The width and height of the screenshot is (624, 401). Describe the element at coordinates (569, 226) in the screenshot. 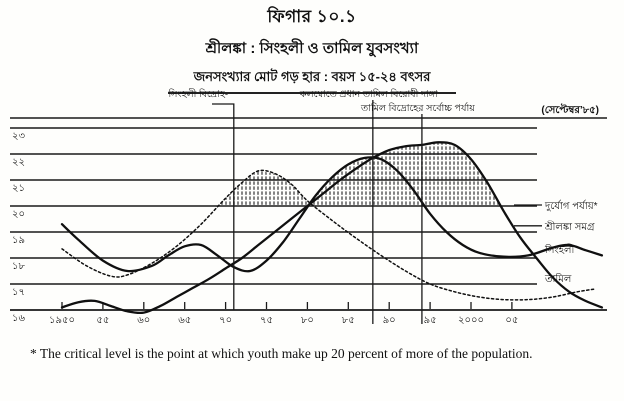

I see `legend-label-1: শ্রীলঙ্কা সমগ্র` at that location.